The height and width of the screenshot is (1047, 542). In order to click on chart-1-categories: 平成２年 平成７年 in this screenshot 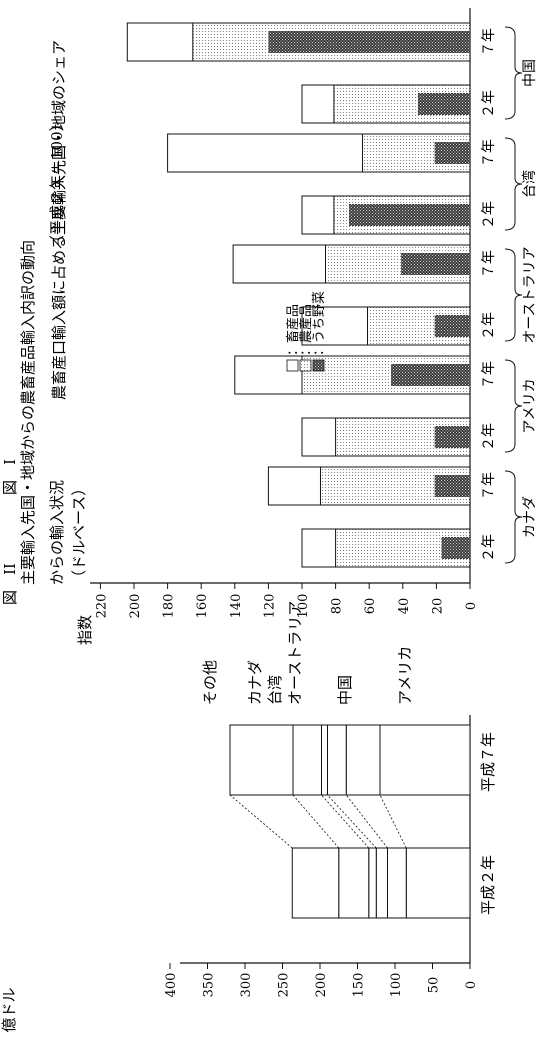, I will do `click(488, 823)`.